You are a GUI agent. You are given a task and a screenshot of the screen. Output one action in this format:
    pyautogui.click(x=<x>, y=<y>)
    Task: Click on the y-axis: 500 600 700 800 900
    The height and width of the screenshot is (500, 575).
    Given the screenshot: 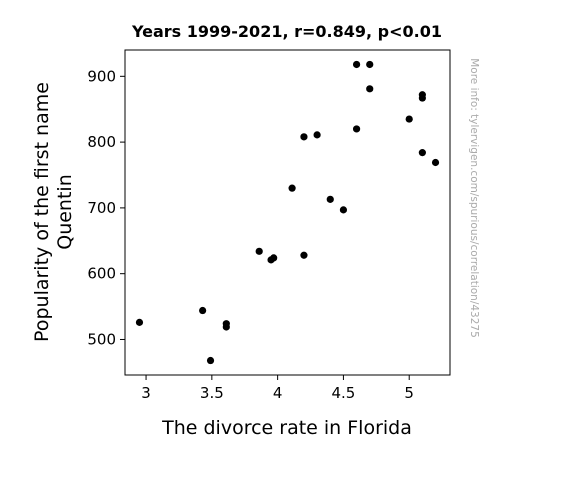 What is the action you would take?
    pyautogui.click(x=106, y=207)
    